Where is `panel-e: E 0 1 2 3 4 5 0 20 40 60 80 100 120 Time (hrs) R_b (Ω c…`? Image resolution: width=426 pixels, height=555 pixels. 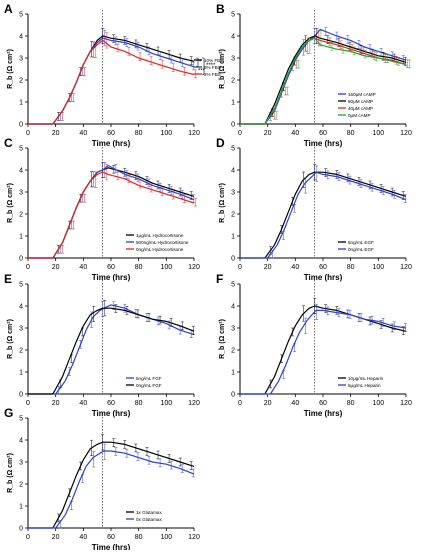 panel-e: E 0 1 2 3 4 5 0 20 40 60 80 100 120 Time (hrs) R_b (Ω c… is located at coordinates (102, 345).